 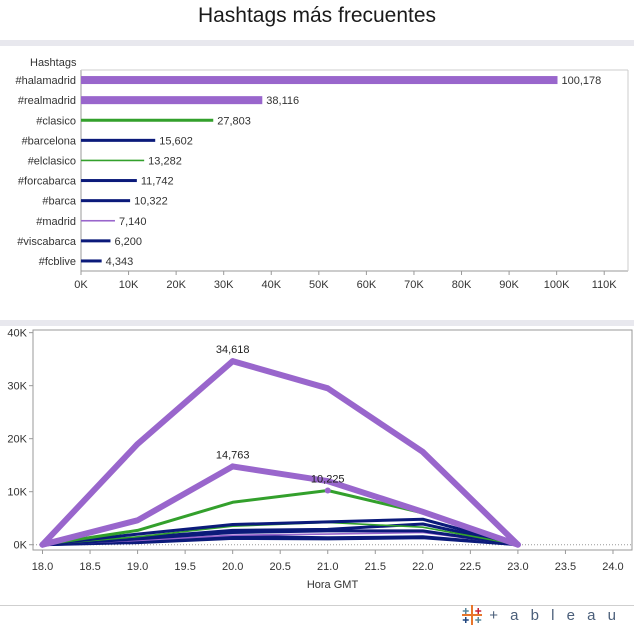 I want to click on line-x-tick-label: 23.0, so click(x=517, y=567).